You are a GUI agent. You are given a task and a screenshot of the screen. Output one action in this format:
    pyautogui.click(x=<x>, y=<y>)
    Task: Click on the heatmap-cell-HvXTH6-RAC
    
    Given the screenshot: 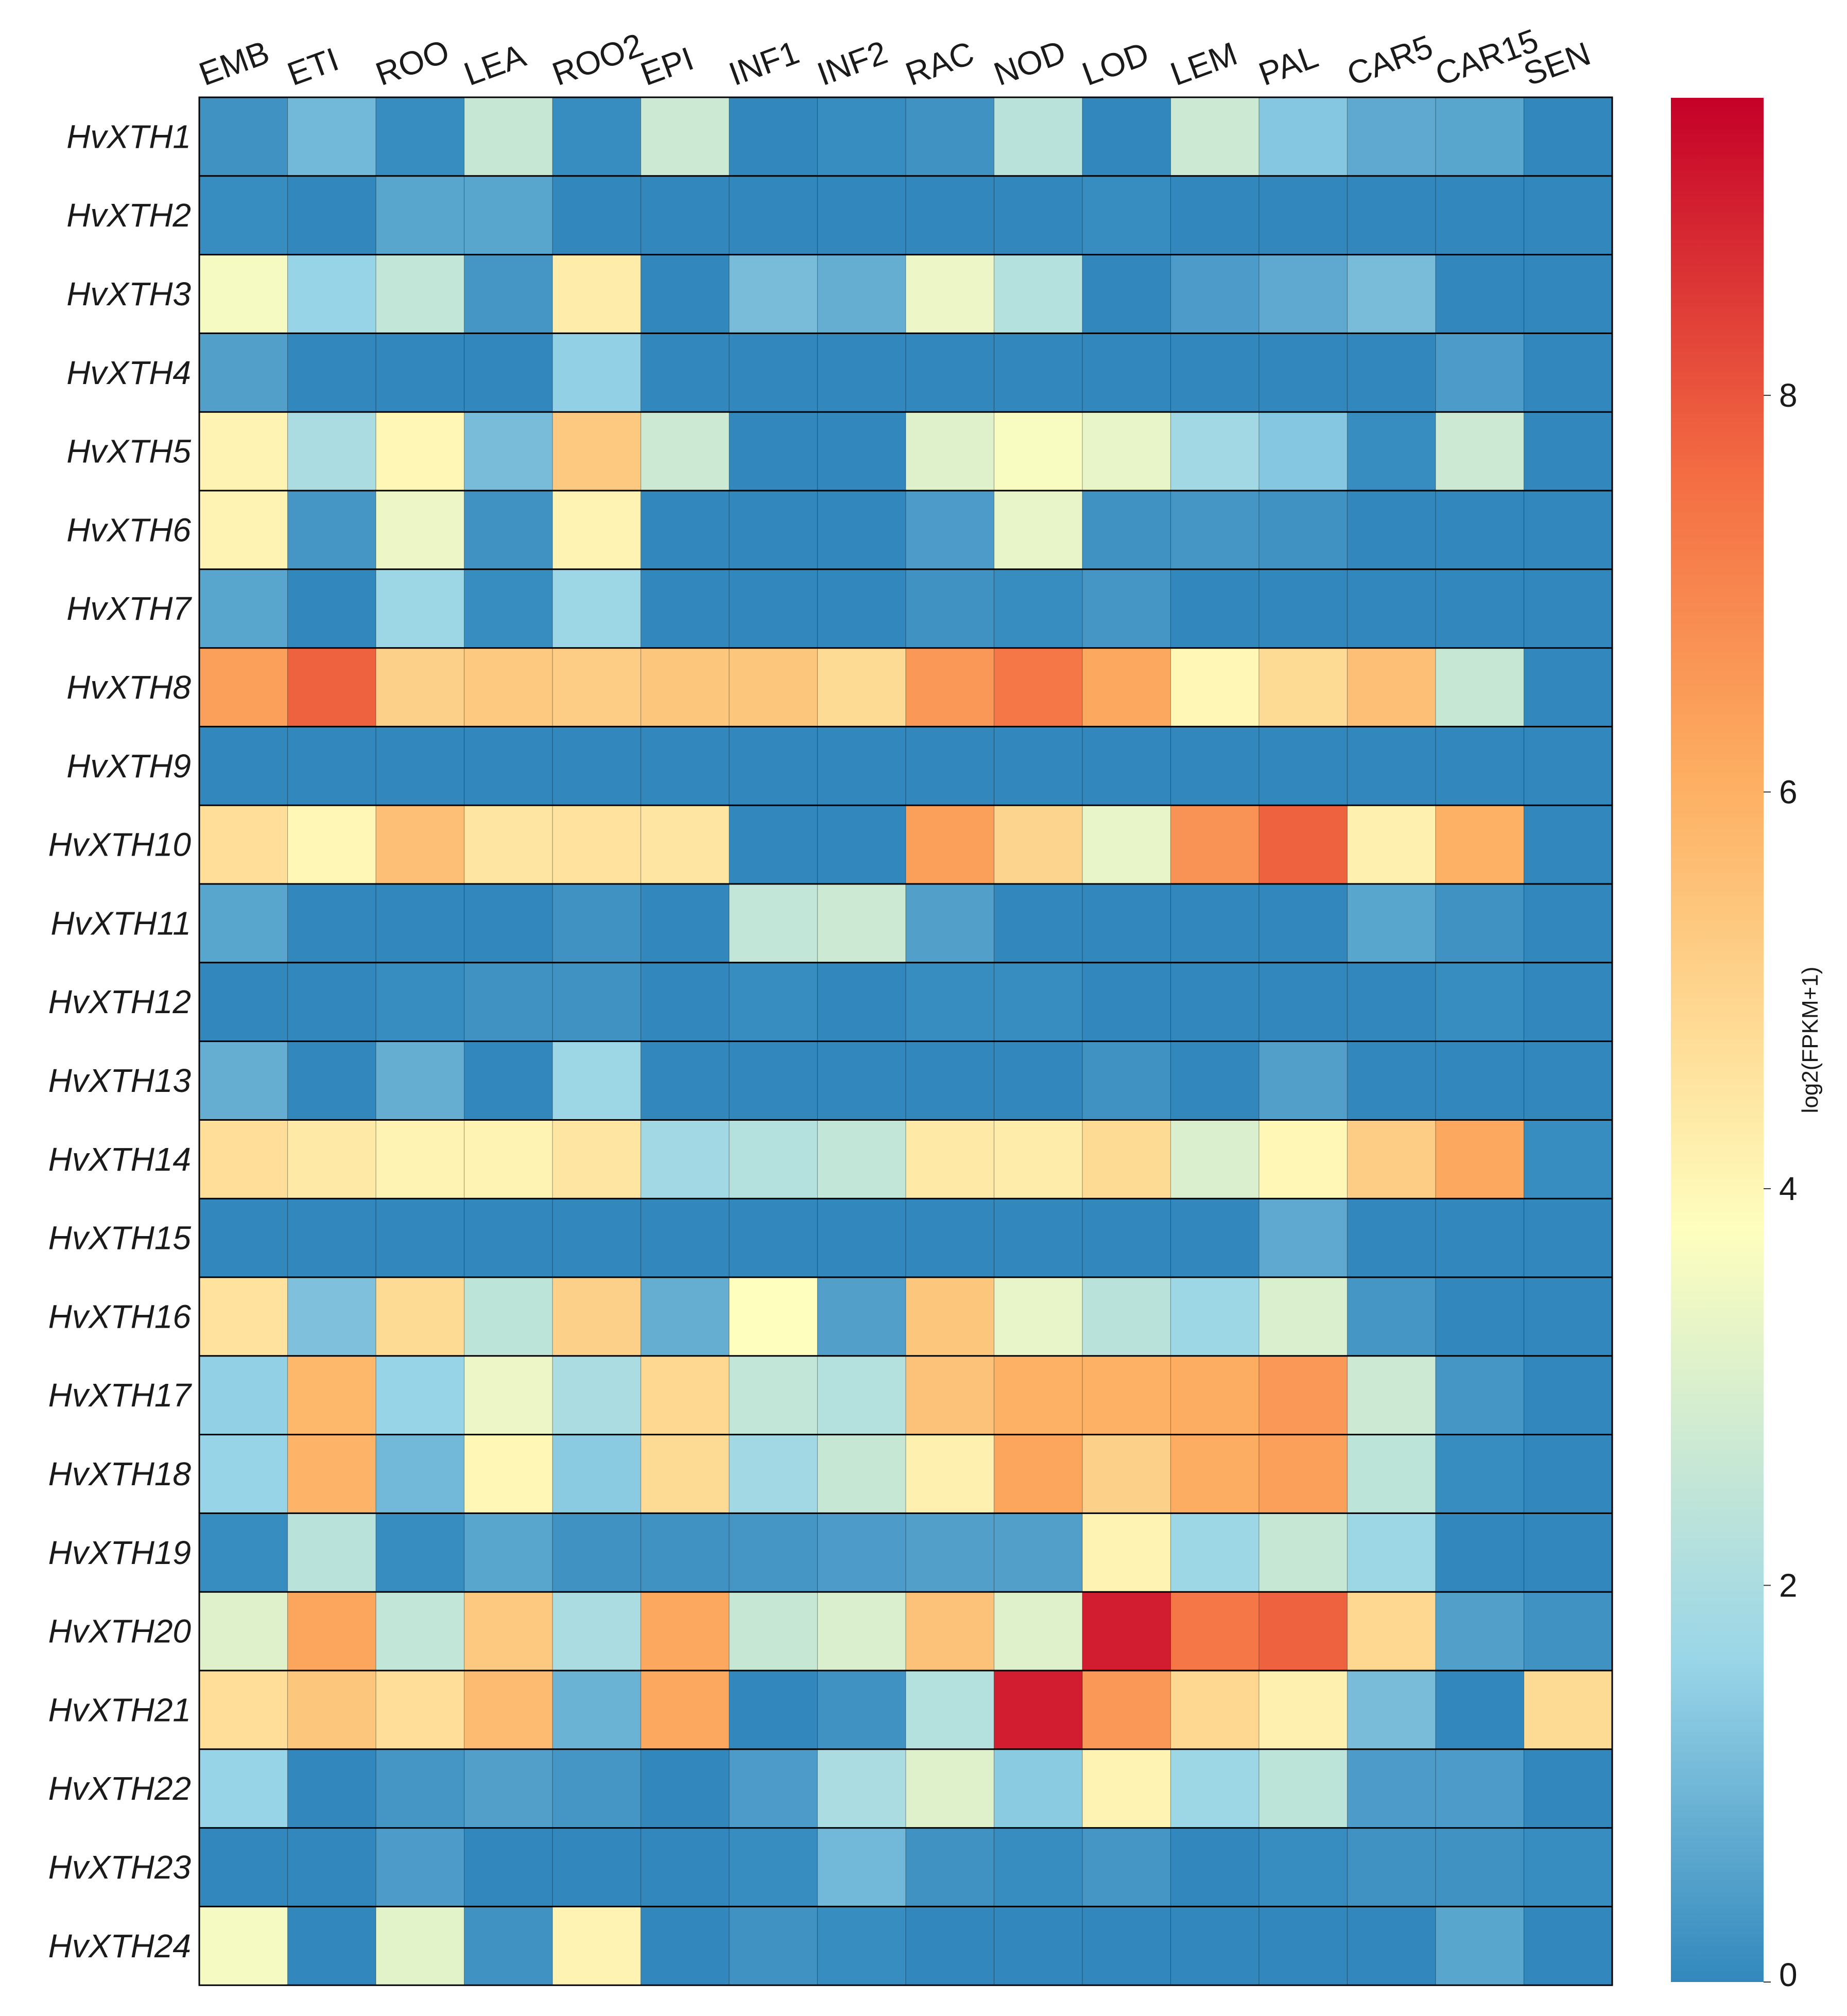 What is the action you would take?
    pyautogui.click(x=951, y=530)
    